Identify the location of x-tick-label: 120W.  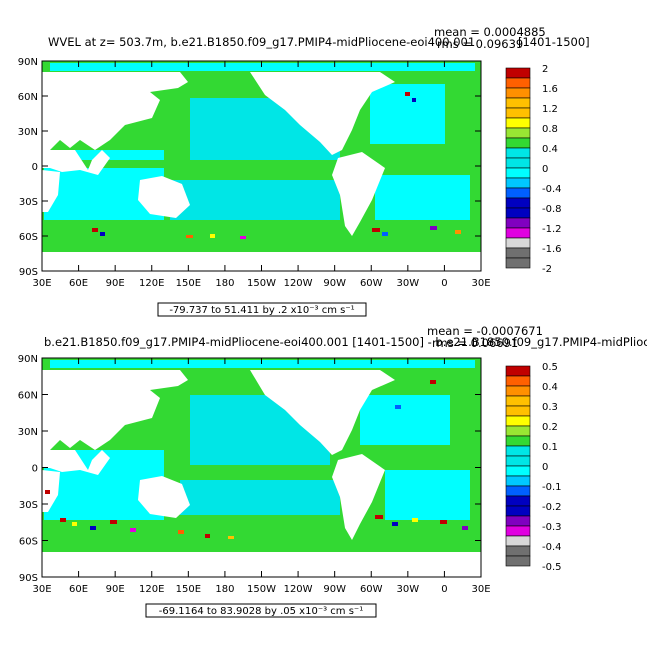
(298, 589).